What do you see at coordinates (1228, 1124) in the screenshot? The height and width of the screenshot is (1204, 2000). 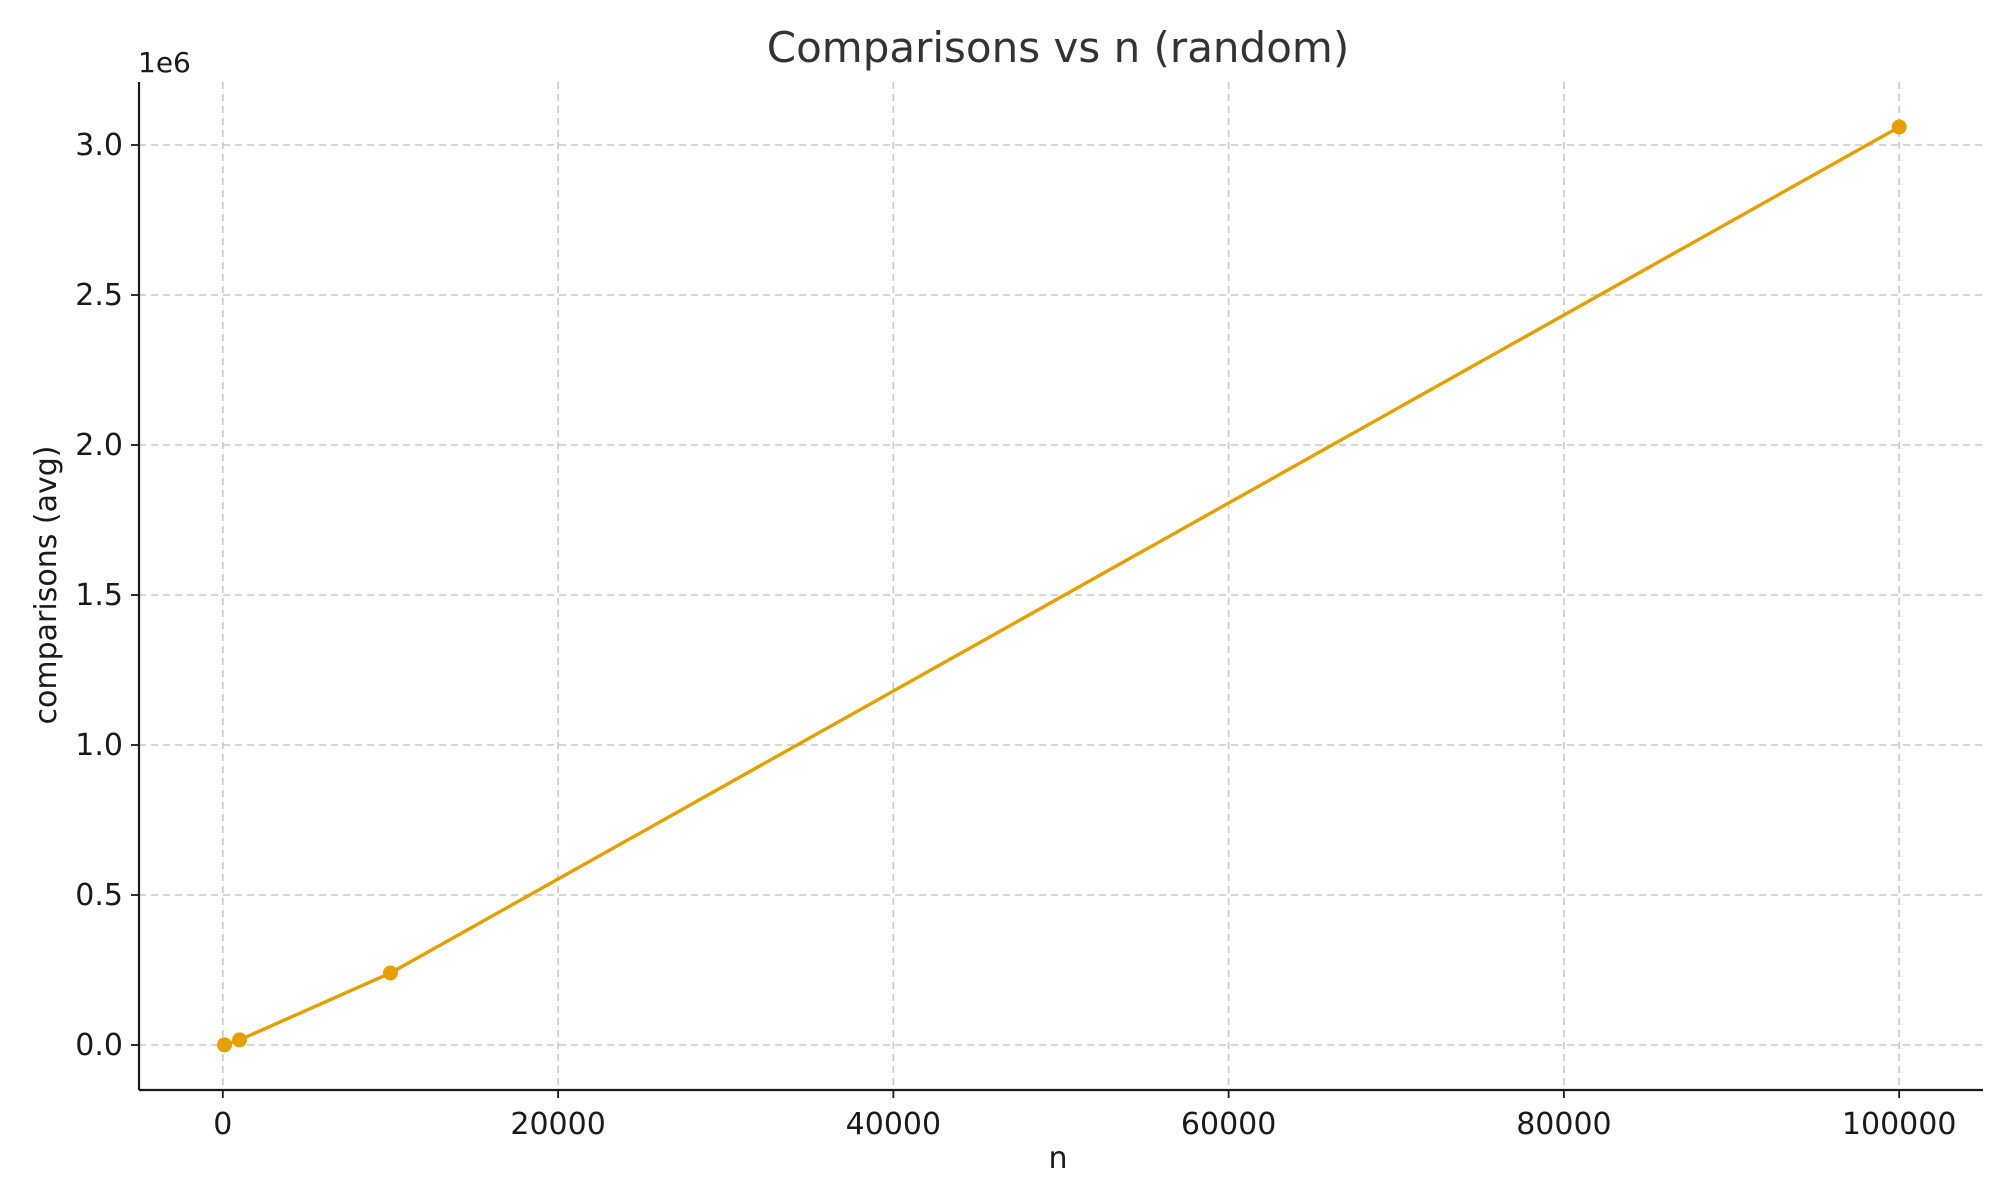 I see `x-tick-label: 60000` at bounding box center [1228, 1124].